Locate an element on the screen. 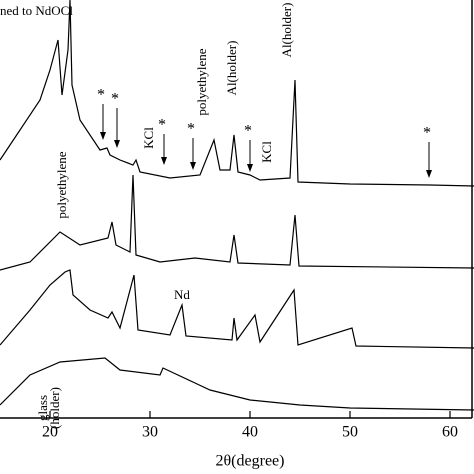 Image resolution: width=474 pixels, height=474 pixels. tick-label: 50 is located at coordinates (350, 432).